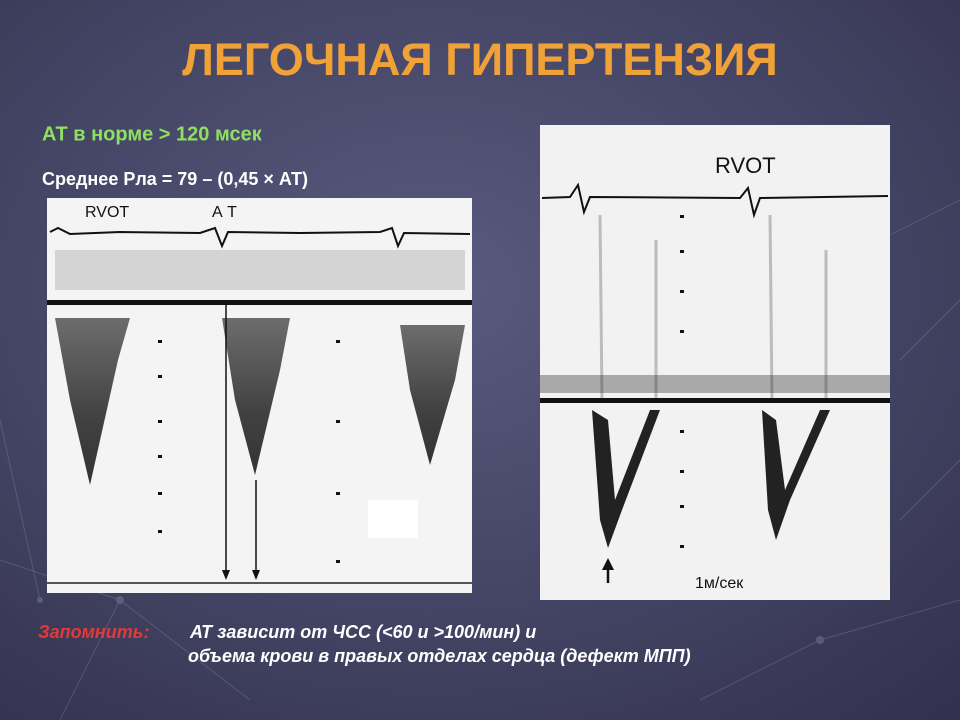 The width and height of the screenshot is (960, 720). I want to click on note-text: АТ зависит от ЧСС (<60 и >100/мин) и, so click(362, 632).